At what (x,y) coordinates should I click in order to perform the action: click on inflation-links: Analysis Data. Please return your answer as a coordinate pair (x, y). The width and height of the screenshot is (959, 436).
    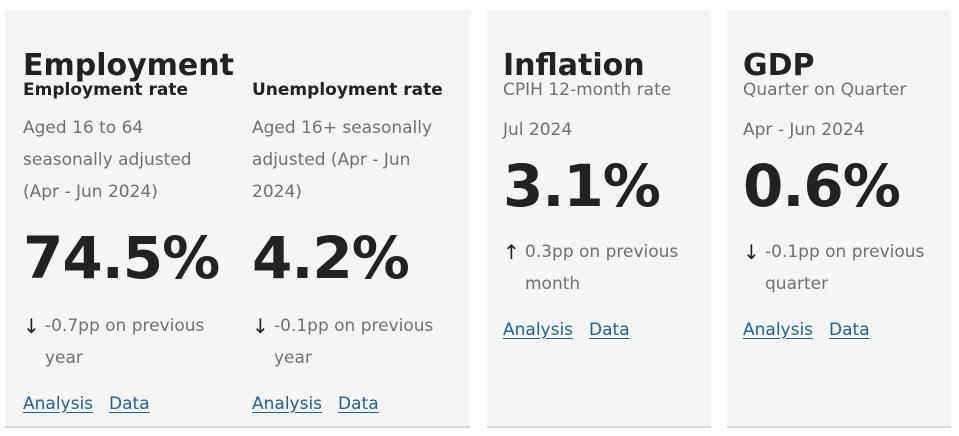
    Looking at the image, I should click on (603, 330).